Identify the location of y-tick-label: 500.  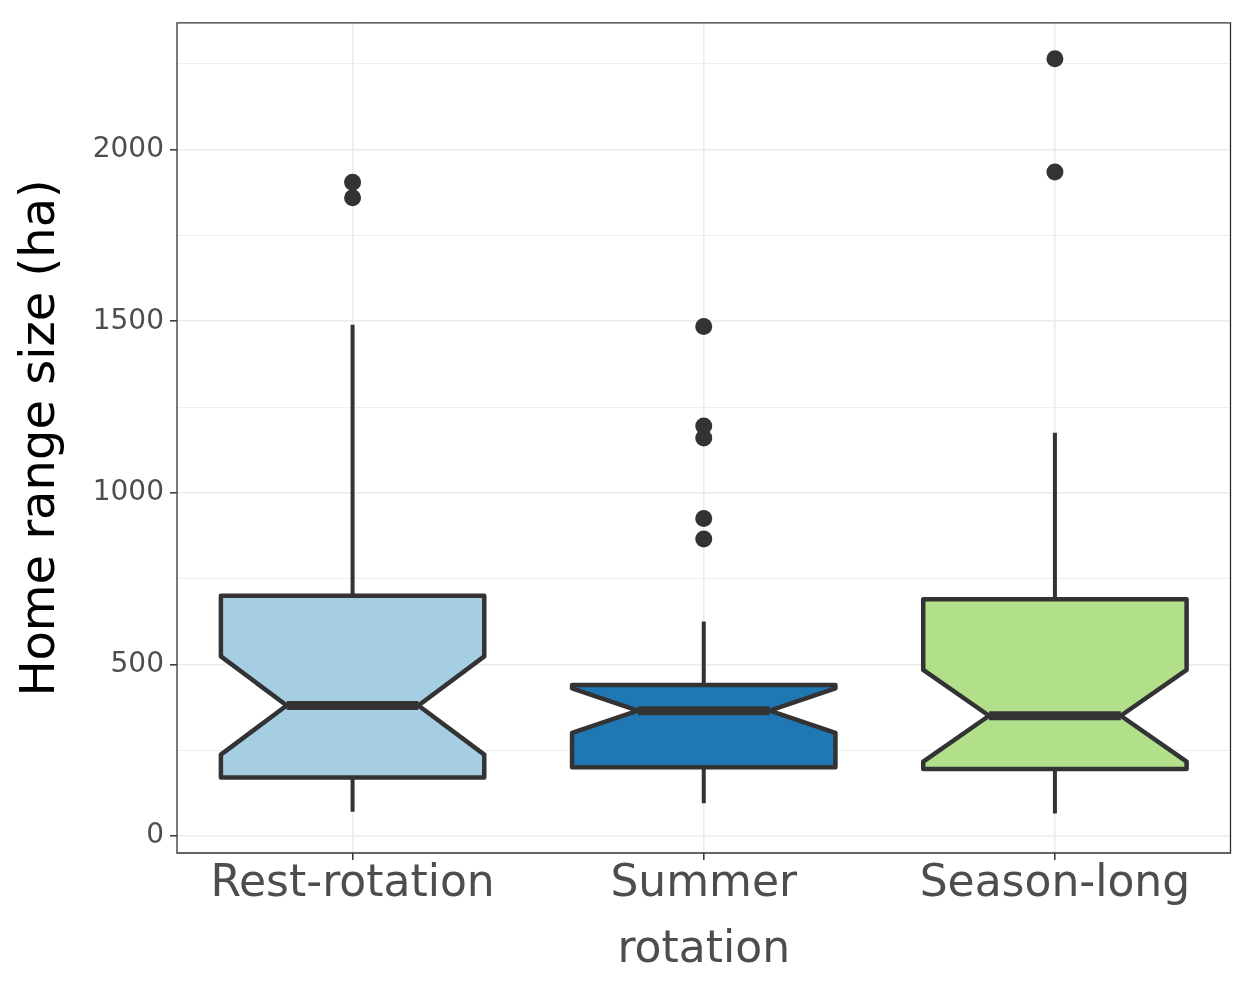
(137, 662).